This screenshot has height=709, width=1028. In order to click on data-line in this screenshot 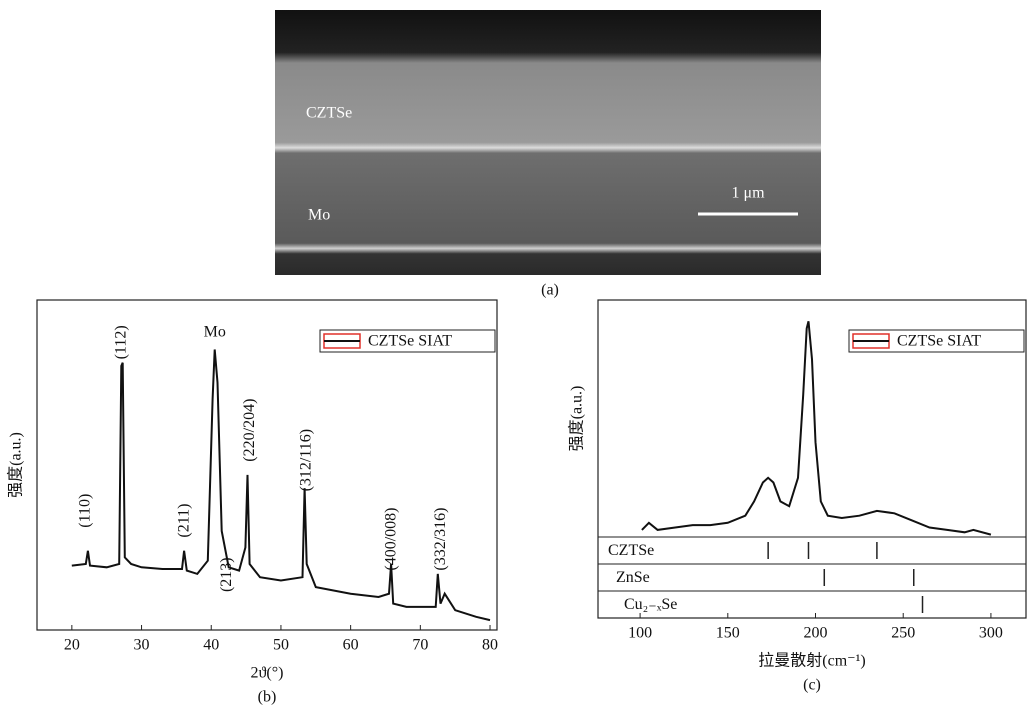, I will do `click(816, 428)`.